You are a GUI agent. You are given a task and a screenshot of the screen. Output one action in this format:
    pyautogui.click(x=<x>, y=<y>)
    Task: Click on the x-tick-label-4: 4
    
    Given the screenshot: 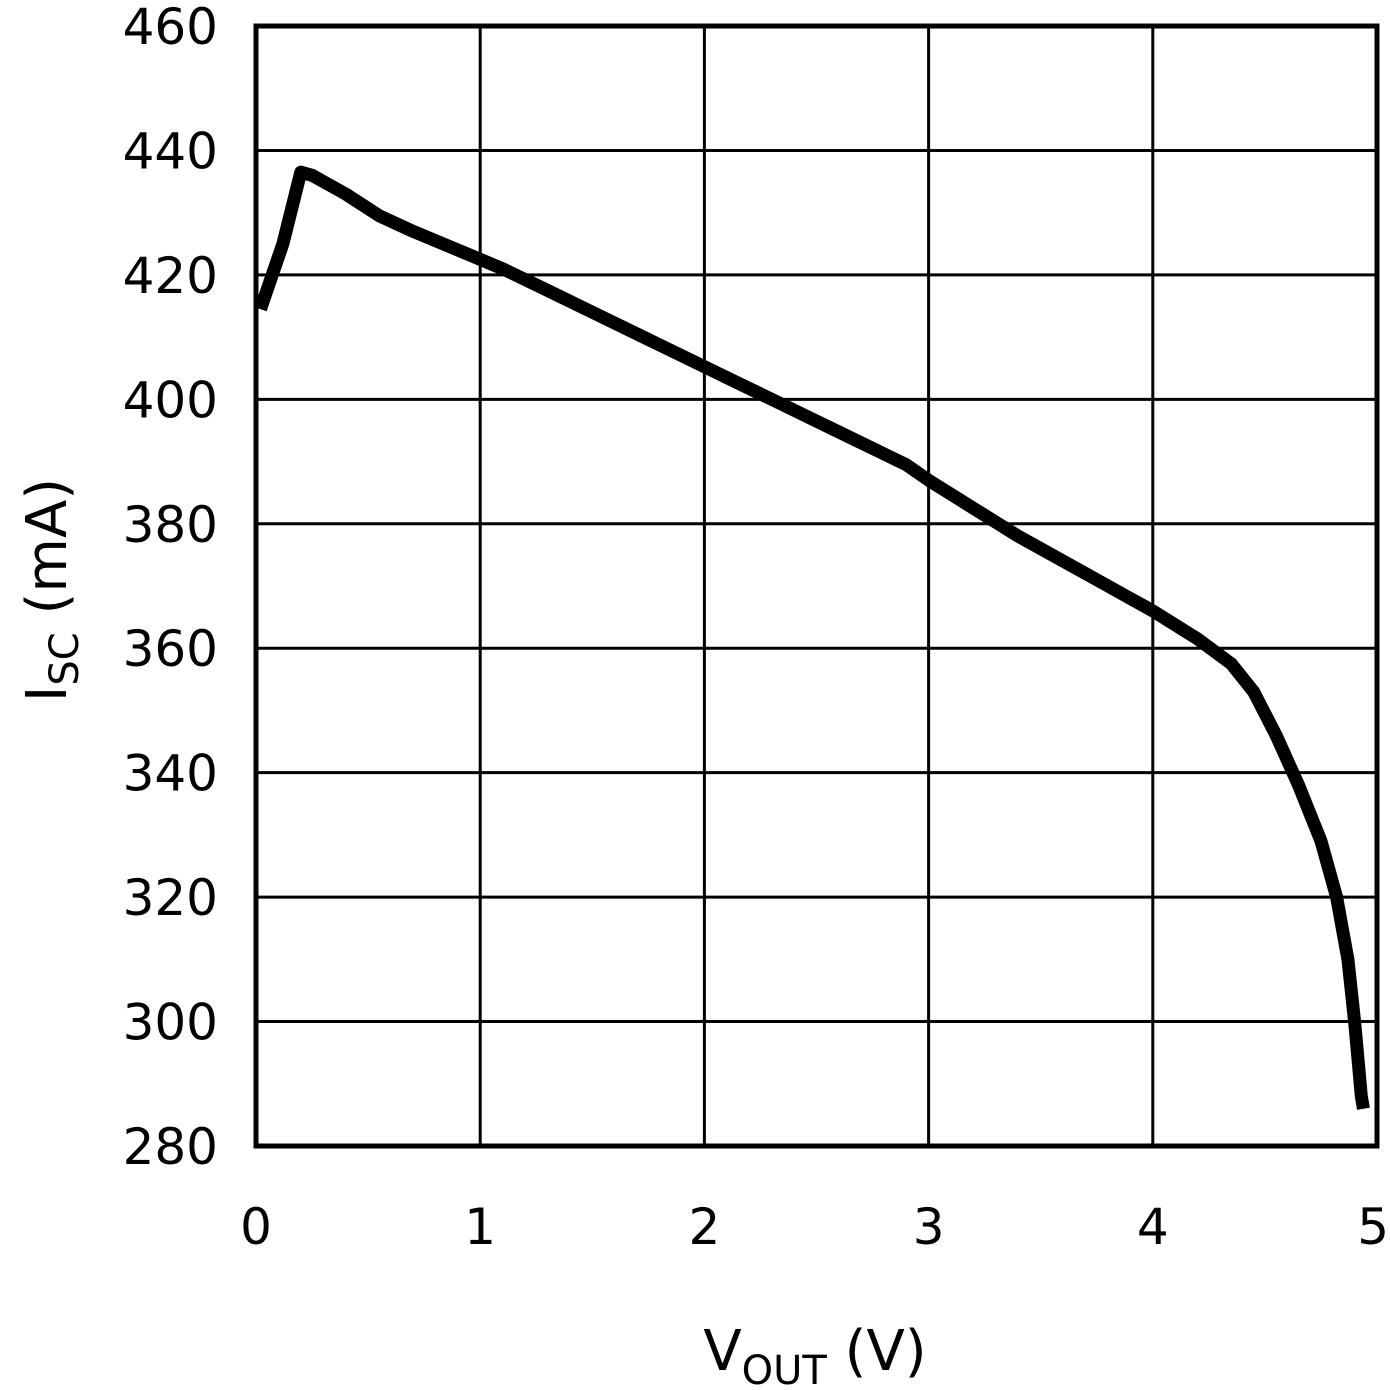 What is the action you would take?
    pyautogui.click(x=1153, y=1227)
    